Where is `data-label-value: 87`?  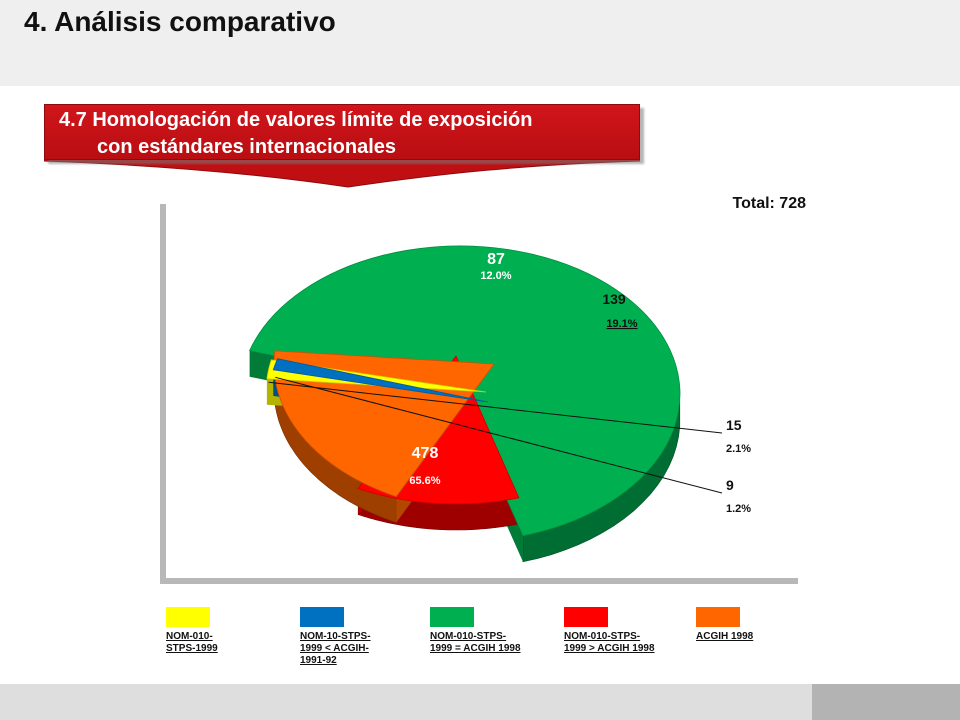
data-label-value: 87 is located at coordinates (496, 259).